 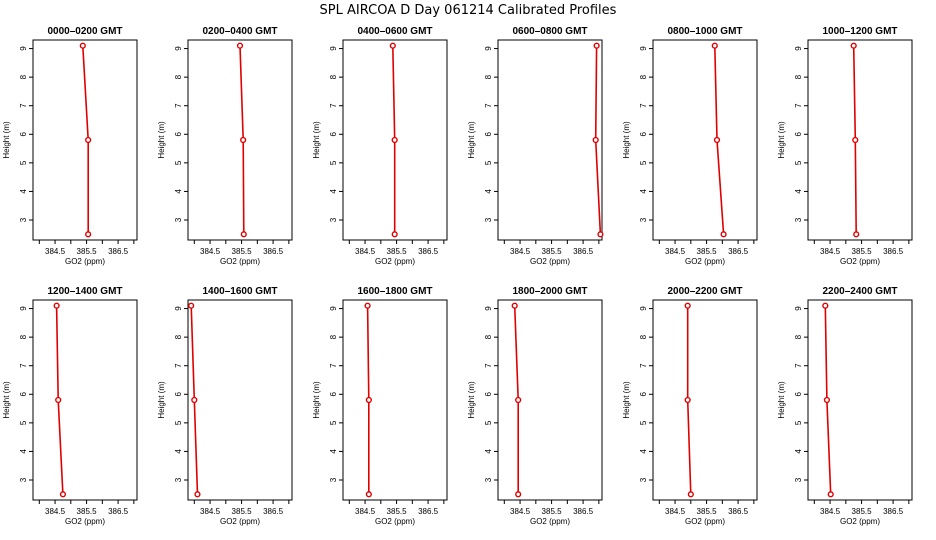 What do you see at coordinates (859, 291) in the screenshot?
I see `panel-title: 2200–2400 GMT` at bounding box center [859, 291].